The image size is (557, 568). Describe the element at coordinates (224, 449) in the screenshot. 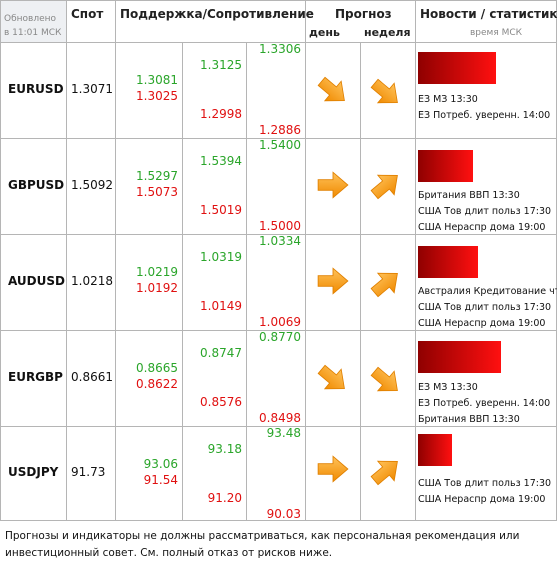

I see `resistance-level: 93.18` at that location.